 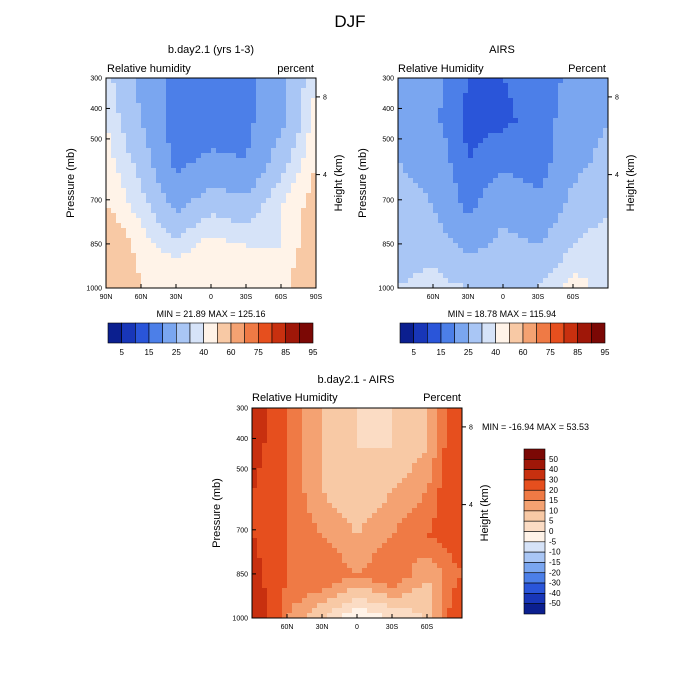 What do you see at coordinates (523, 352) in the screenshot?
I see `colorbar-label: 60` at bounding box center [523, 352].